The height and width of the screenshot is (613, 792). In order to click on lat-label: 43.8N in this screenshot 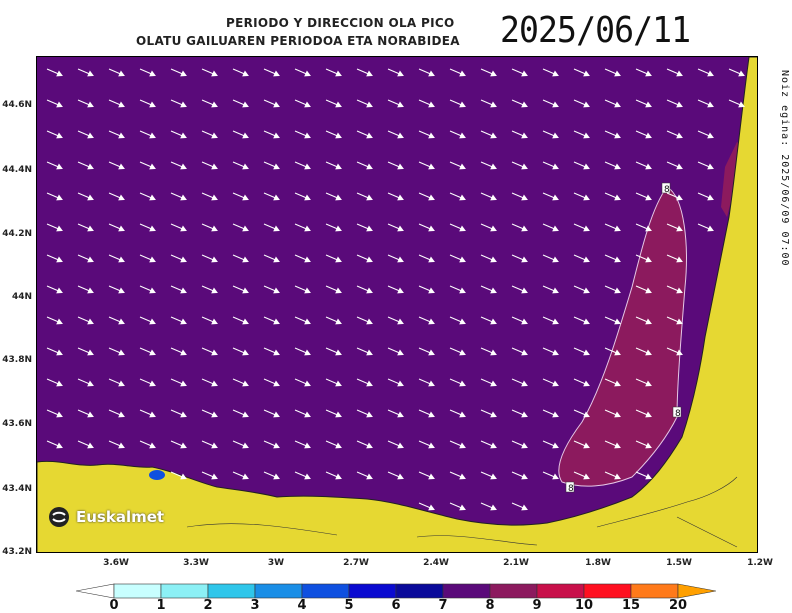, I will do `click(17, 360)`.